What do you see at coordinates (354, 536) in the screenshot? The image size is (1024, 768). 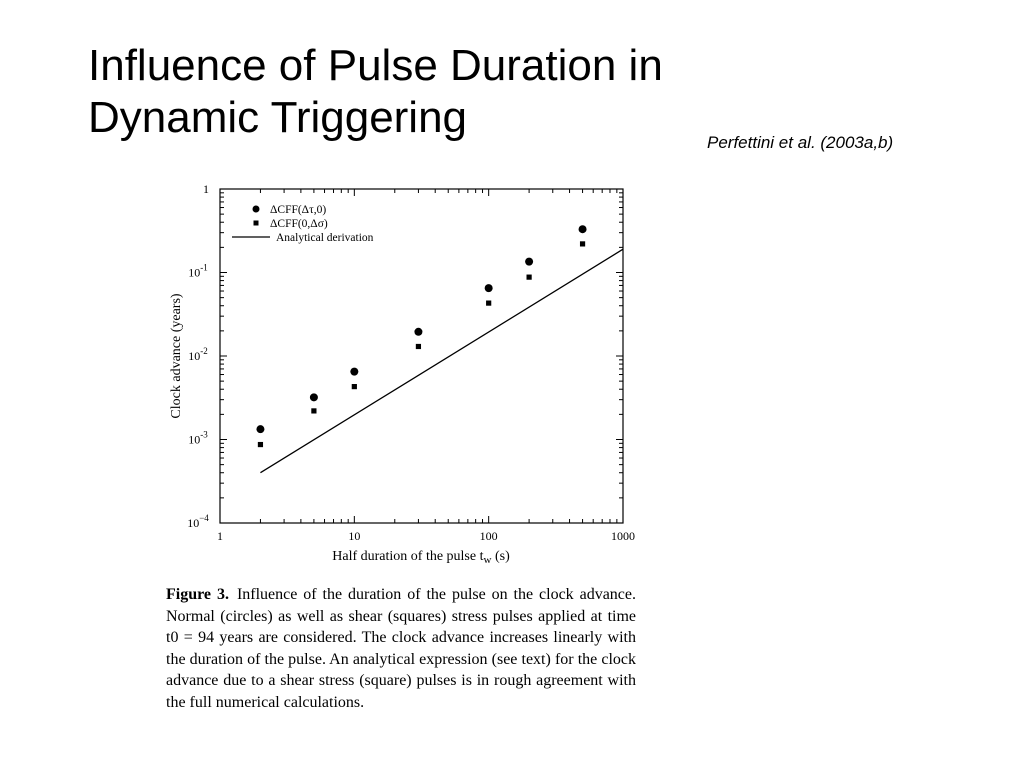 I see `x-tick-label: 10` at bounding box center [354, 536].